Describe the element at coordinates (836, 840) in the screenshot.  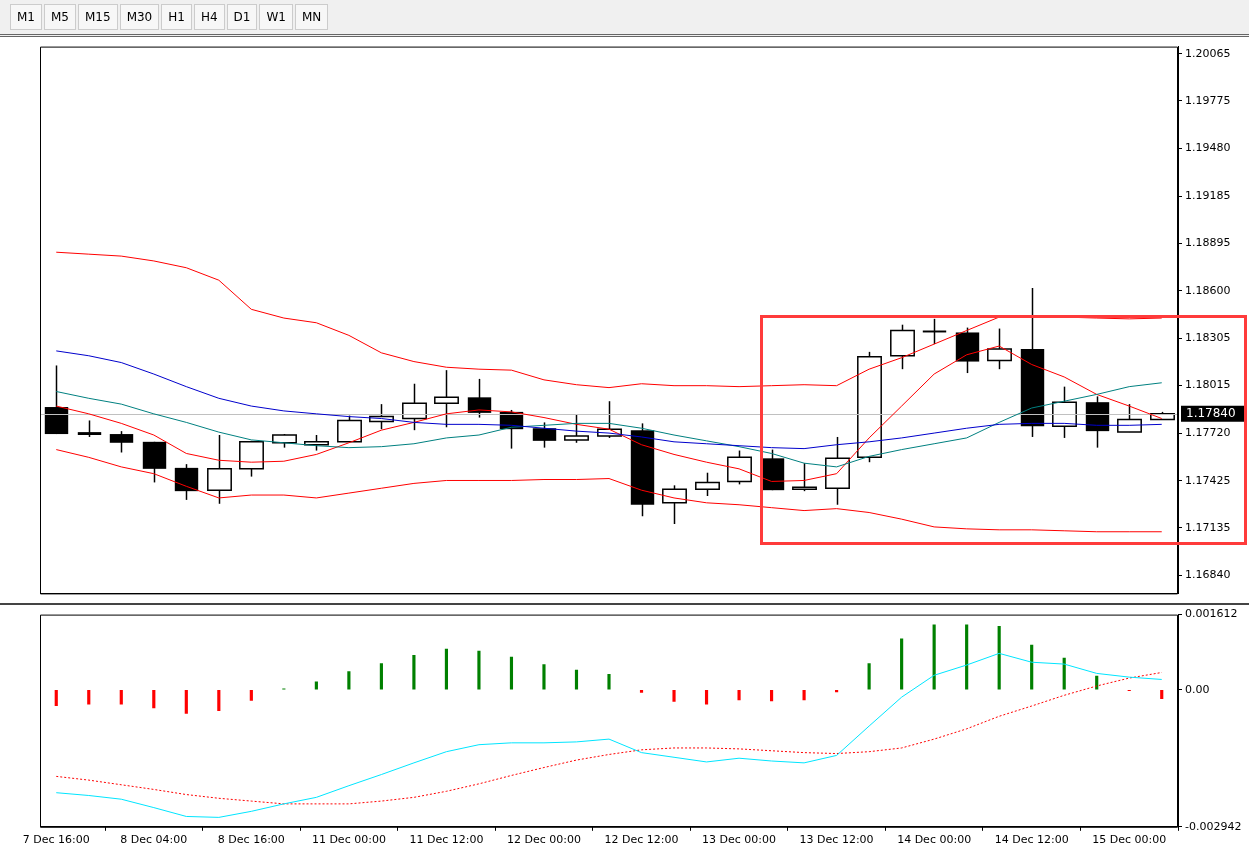
I see `x-tick-label: 13 Dec 12:00` at that location.